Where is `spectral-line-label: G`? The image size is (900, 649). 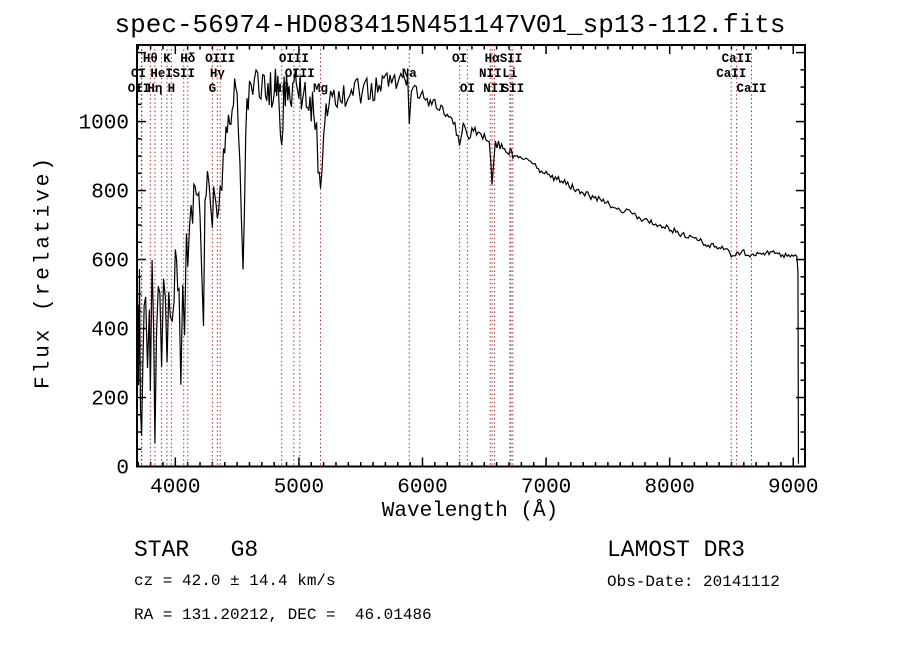 spectral-line-label: G is located at coordinates (213, 89).